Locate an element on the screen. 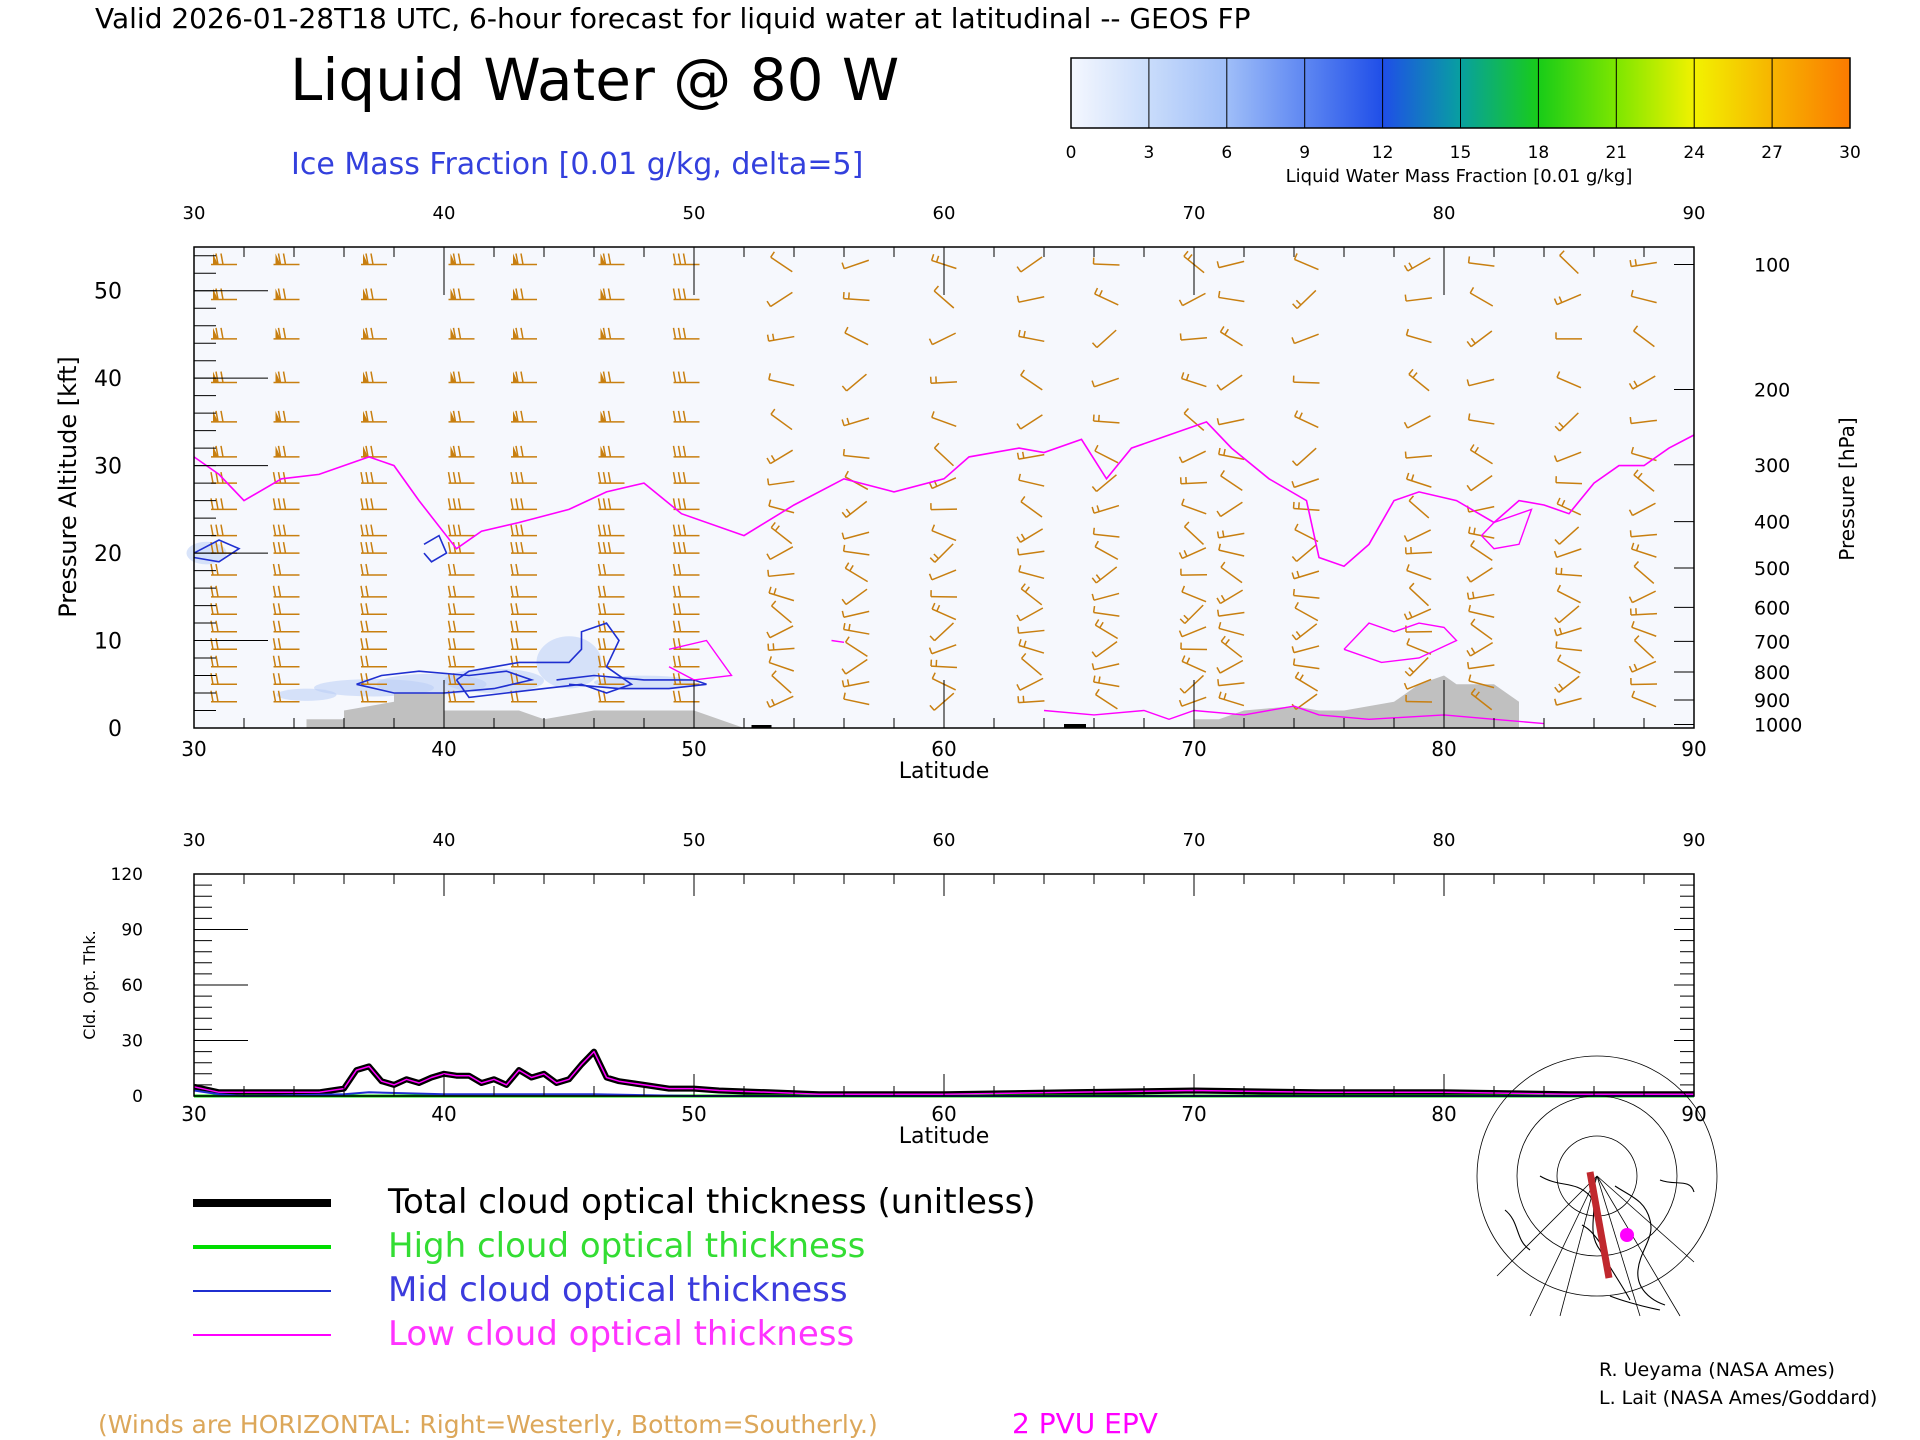  x-tick-label-bottom: 50 is located at coordinates (693, 749).